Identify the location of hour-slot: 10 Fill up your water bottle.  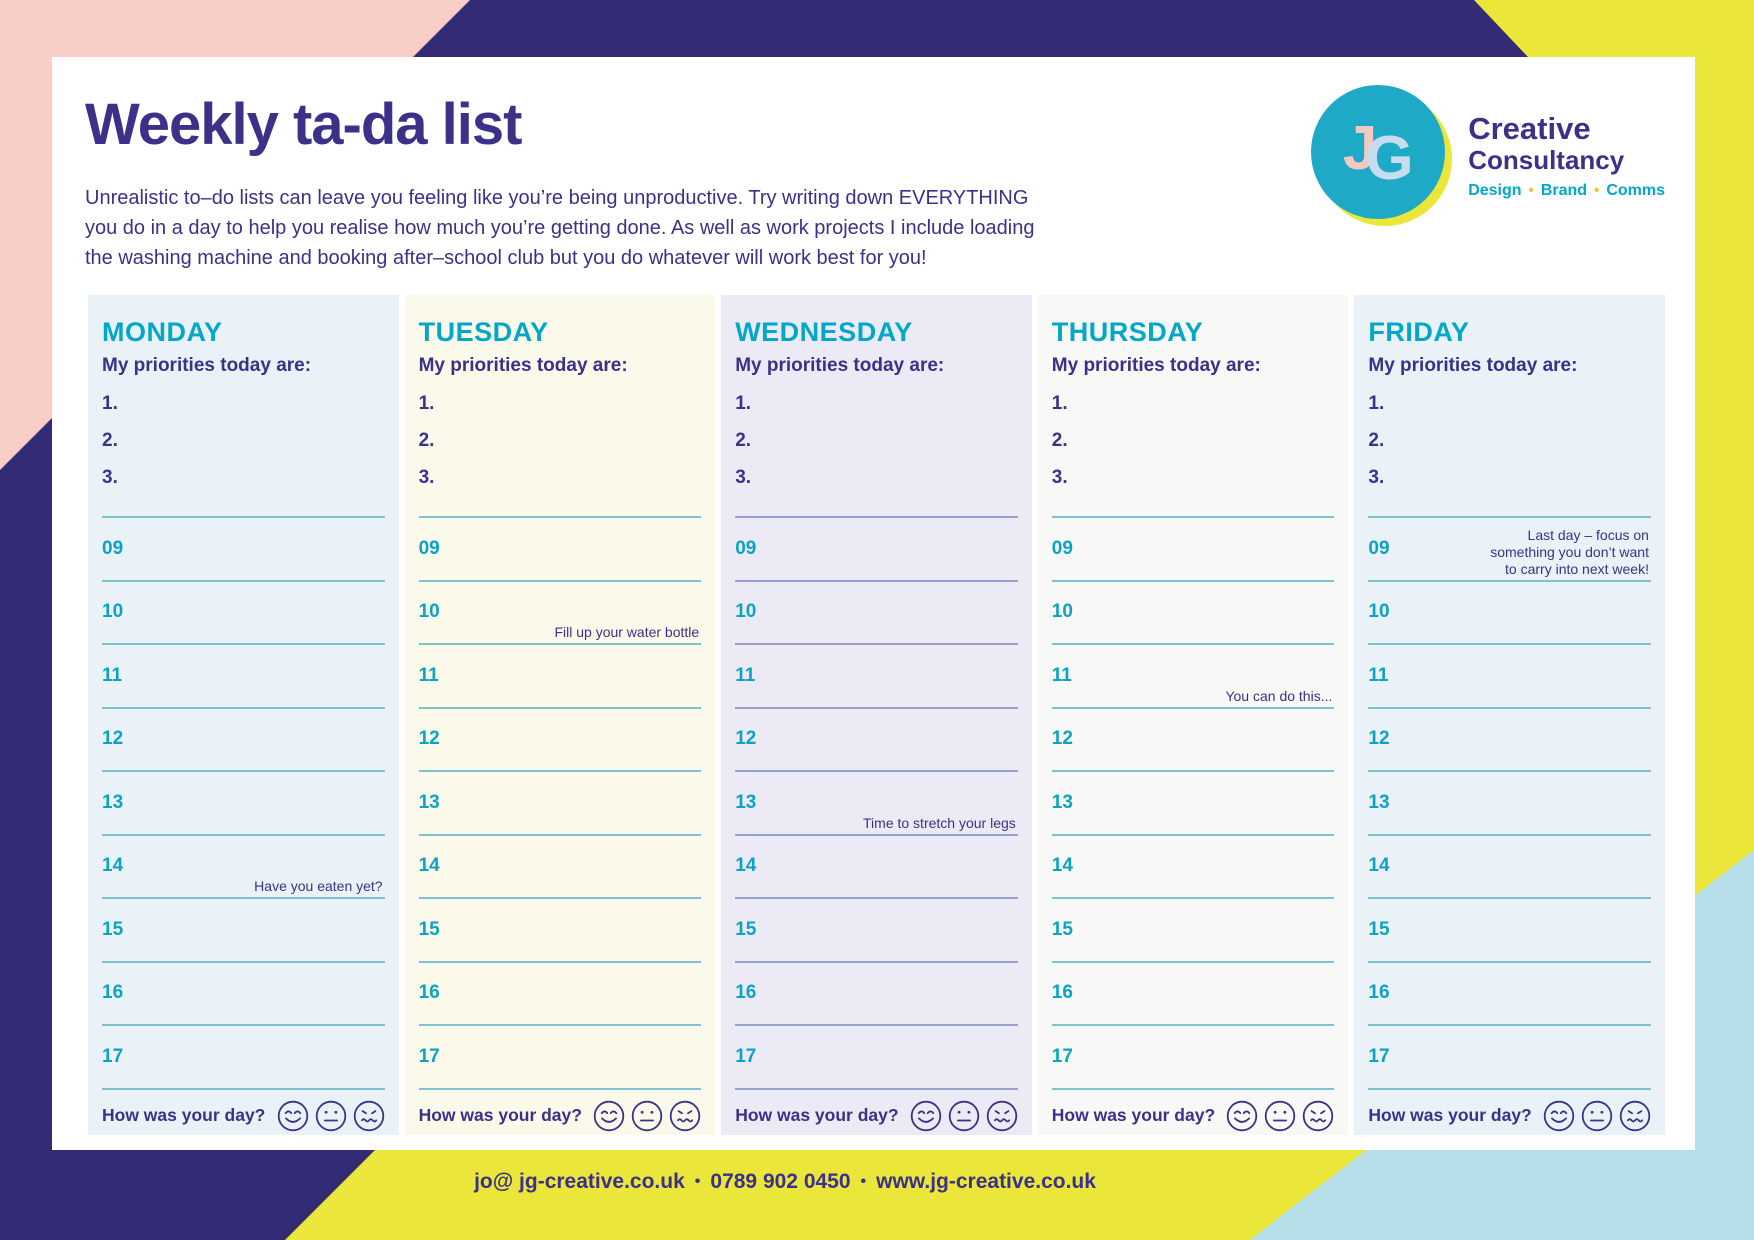
(560, 613).